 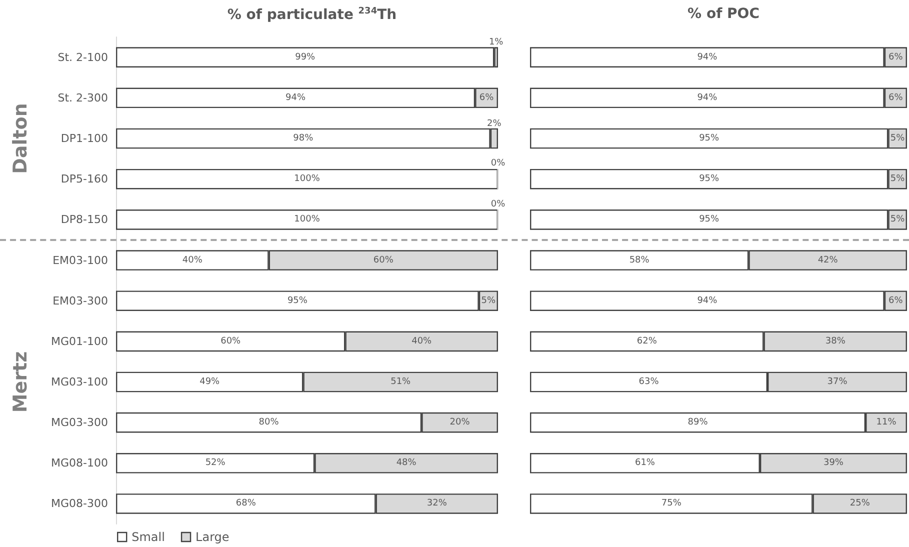 I want to click on data-label: 63%, so click(x=649, y=381).